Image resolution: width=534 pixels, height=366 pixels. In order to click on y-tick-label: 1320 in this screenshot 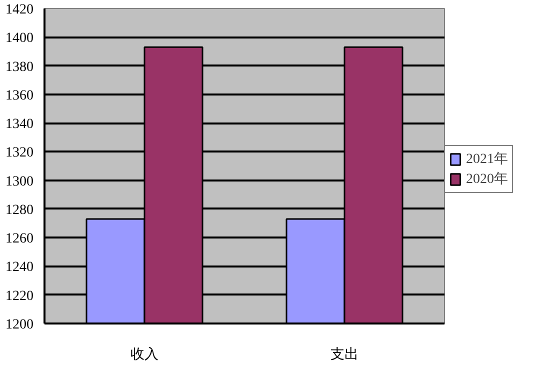, I will do `click(20, 153)`.